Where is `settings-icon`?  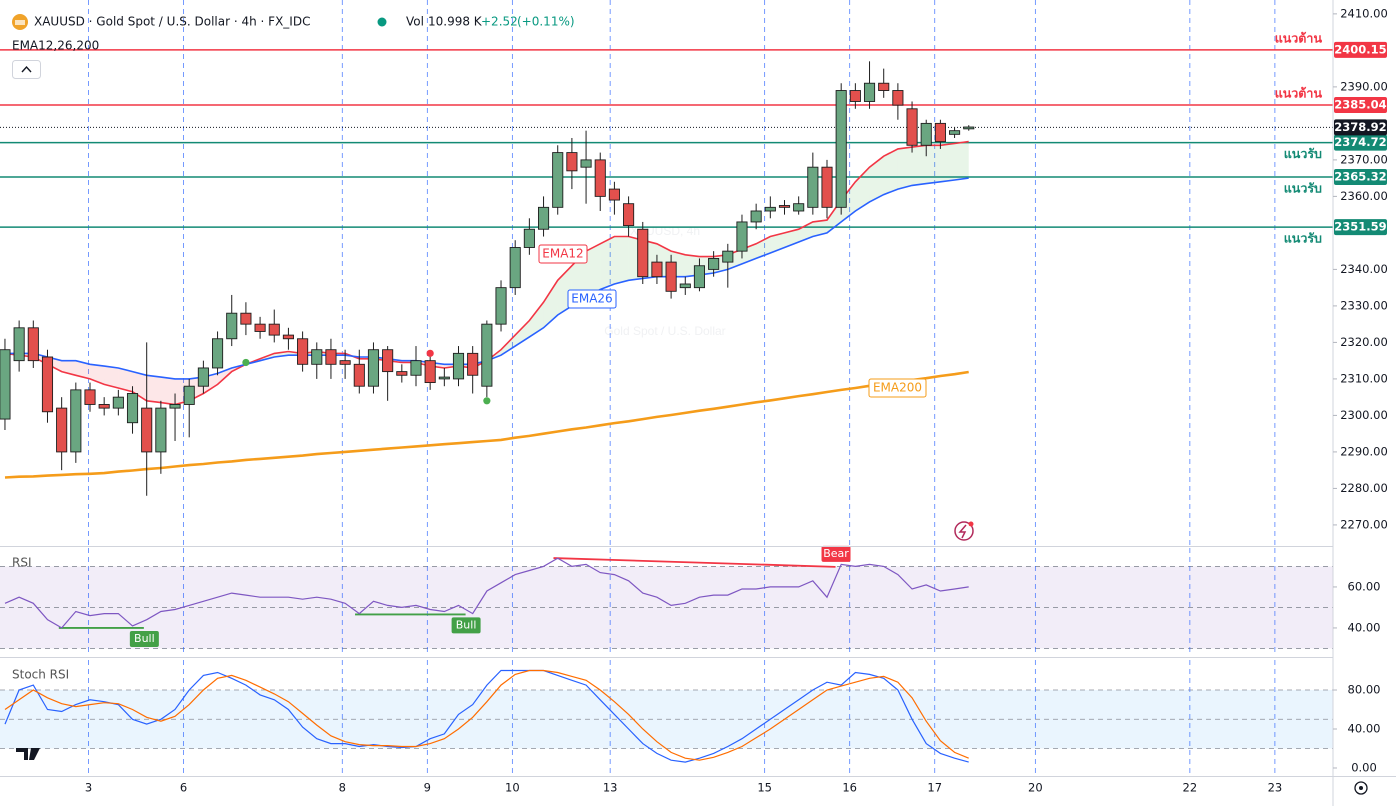
settings-icon is located at coordinates (1361, 788).